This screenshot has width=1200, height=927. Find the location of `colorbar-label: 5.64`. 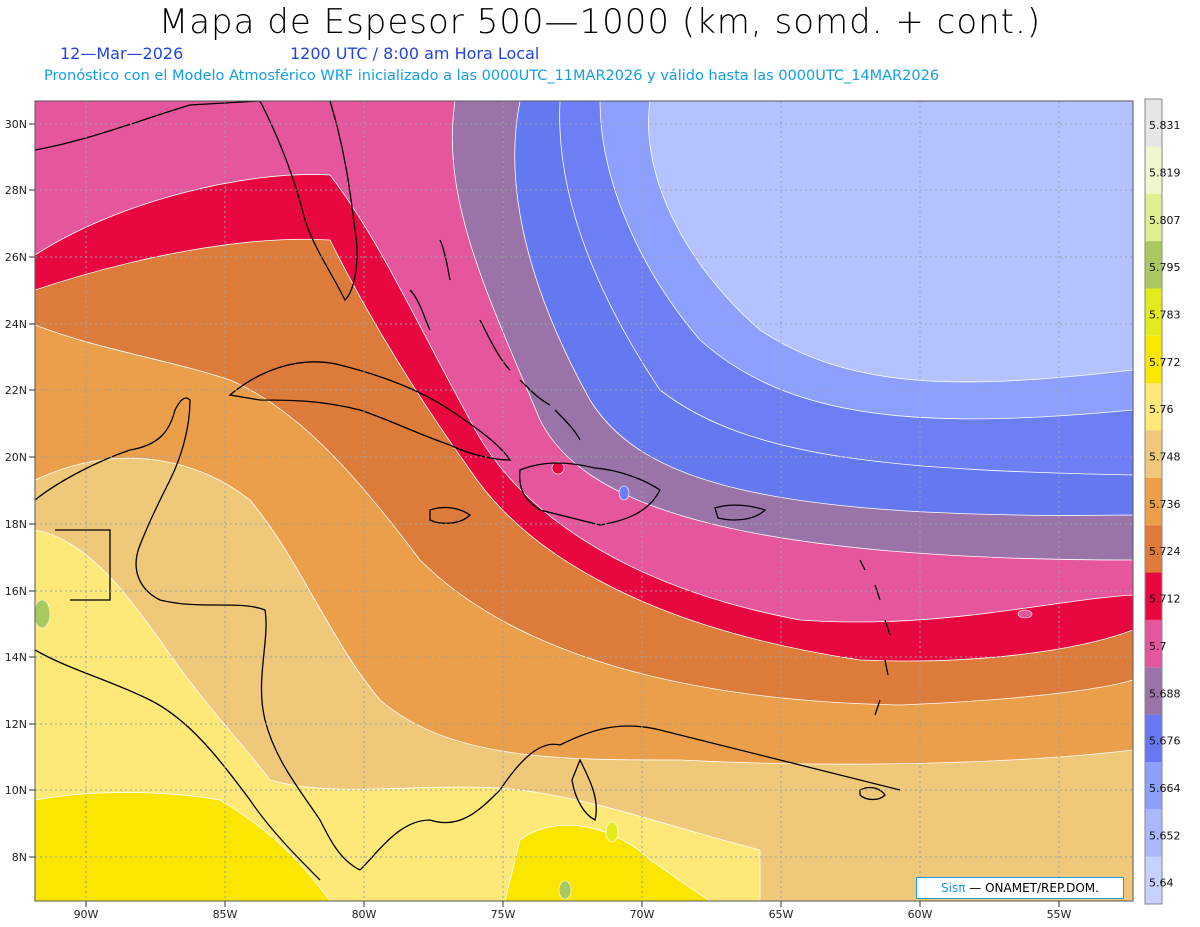

colorbar-label: 5.64 is located at coordinates (1161, 883).